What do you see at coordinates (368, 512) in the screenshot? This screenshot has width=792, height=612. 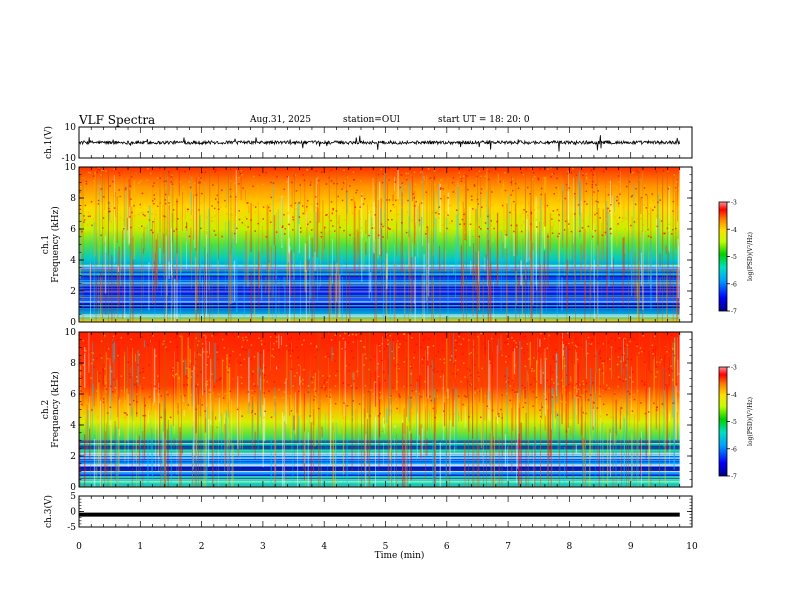 I see `ch3-waveform-panel: 50-5ch.3(V)` at bounding box center [368, 512].